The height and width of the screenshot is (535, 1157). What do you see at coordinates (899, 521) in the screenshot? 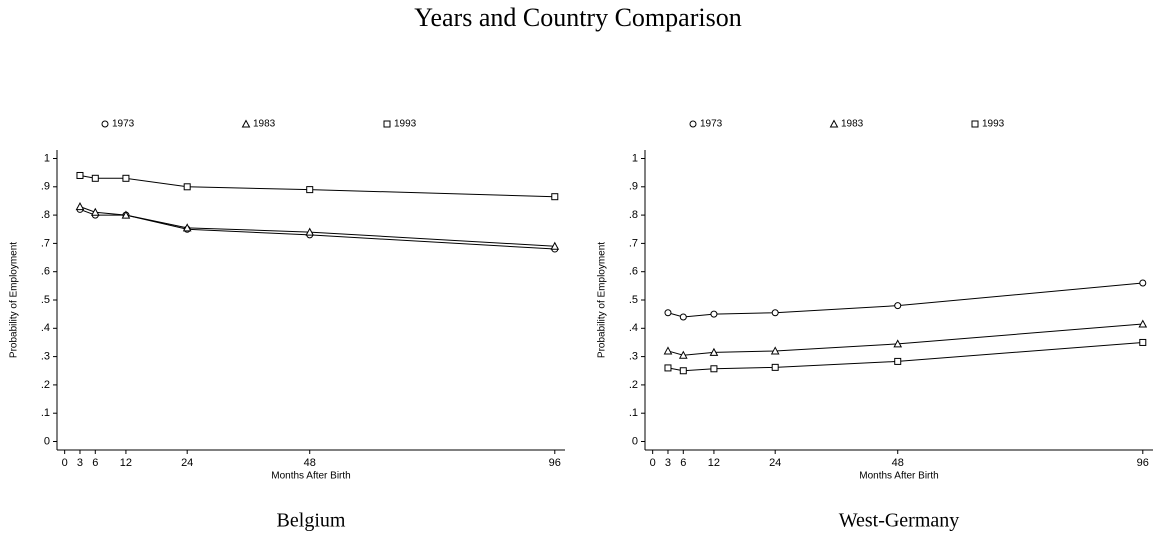
I see `panel-caption: West-Germany` at bounding box center [899, 521].